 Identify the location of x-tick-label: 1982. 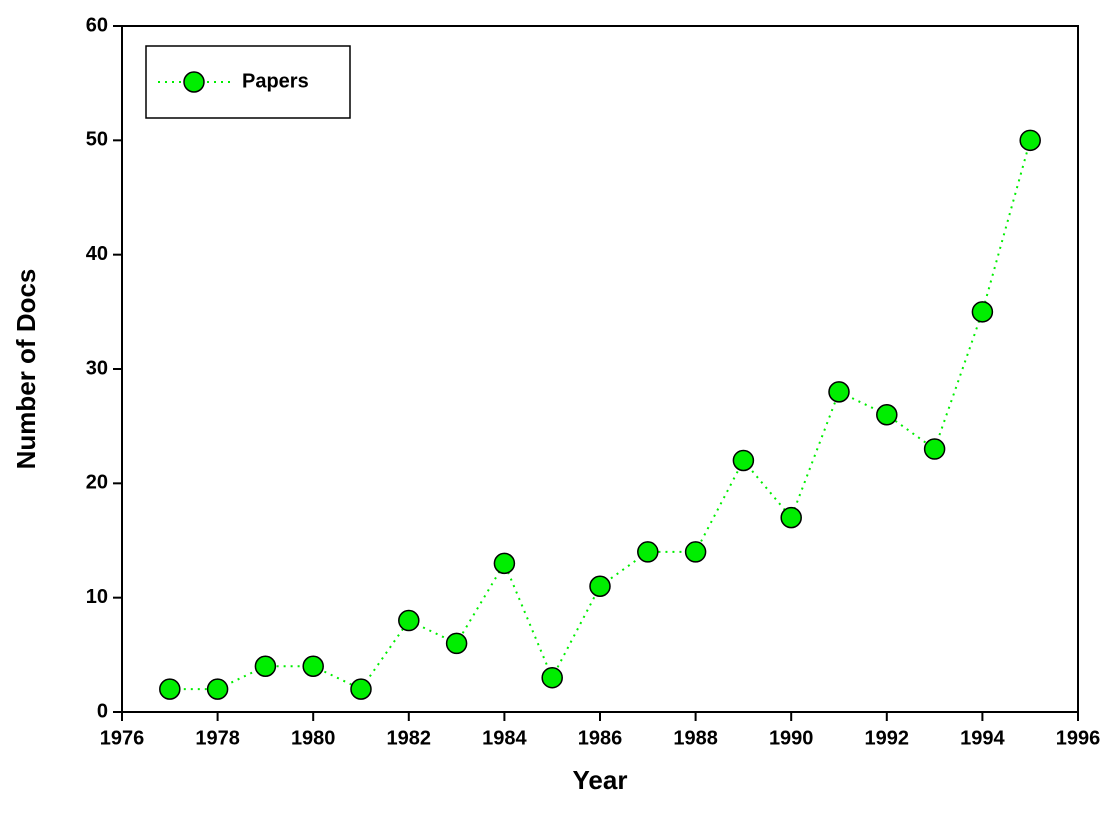
(409, 738).